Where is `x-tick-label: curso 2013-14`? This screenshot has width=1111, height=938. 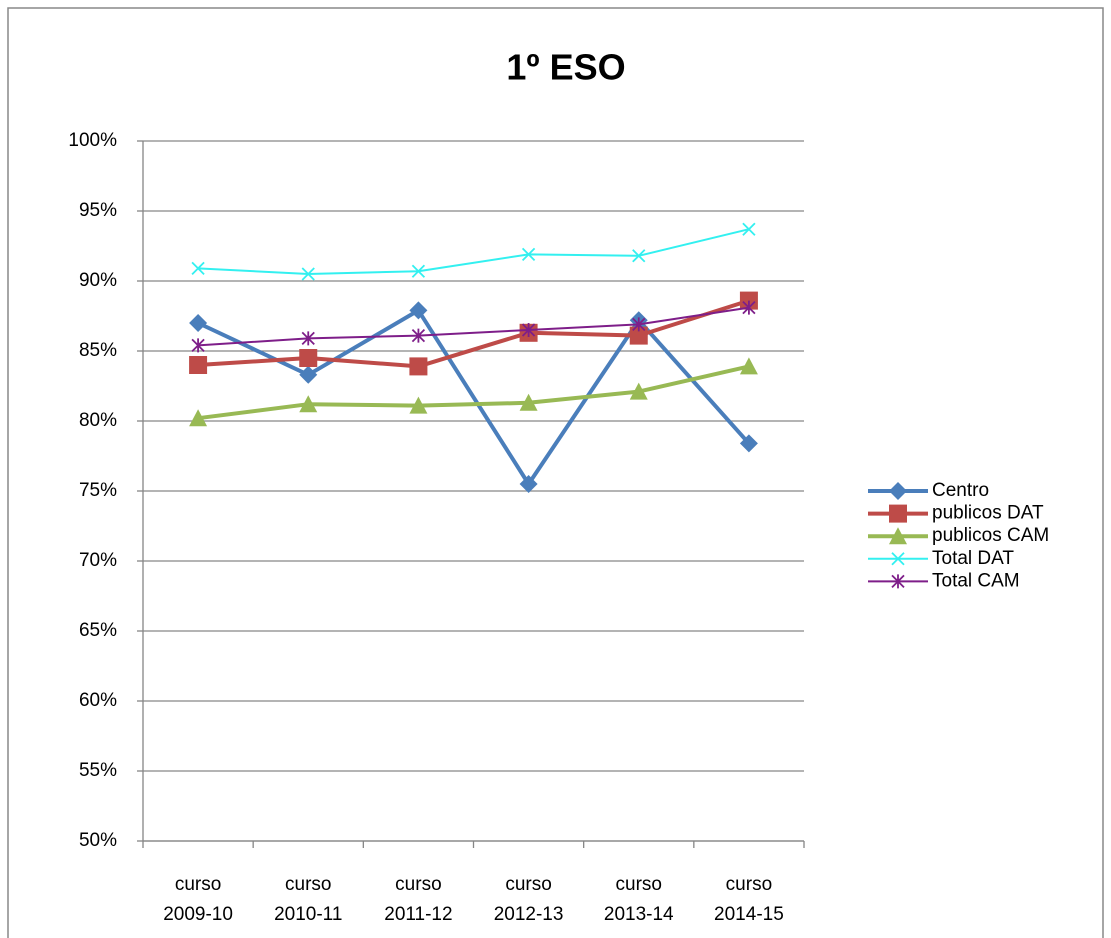
x-tick-label: curso 2013-14 is located at coordinates (639, 899).